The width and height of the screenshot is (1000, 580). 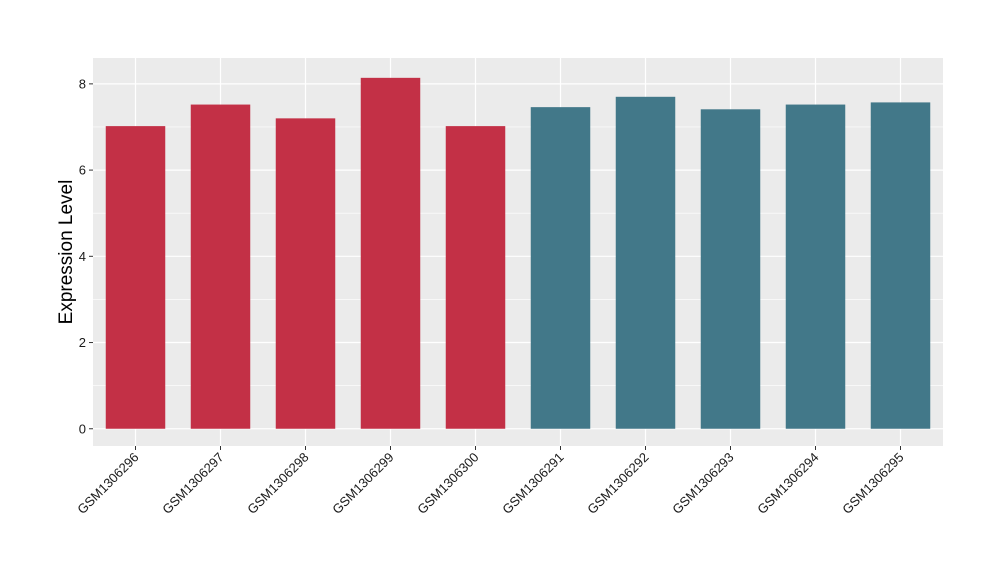 What do you see at coordinates (872, 483) in the screenshot?
I see `x-tick-label: GSM1306295` at bounding box center [872, 483].